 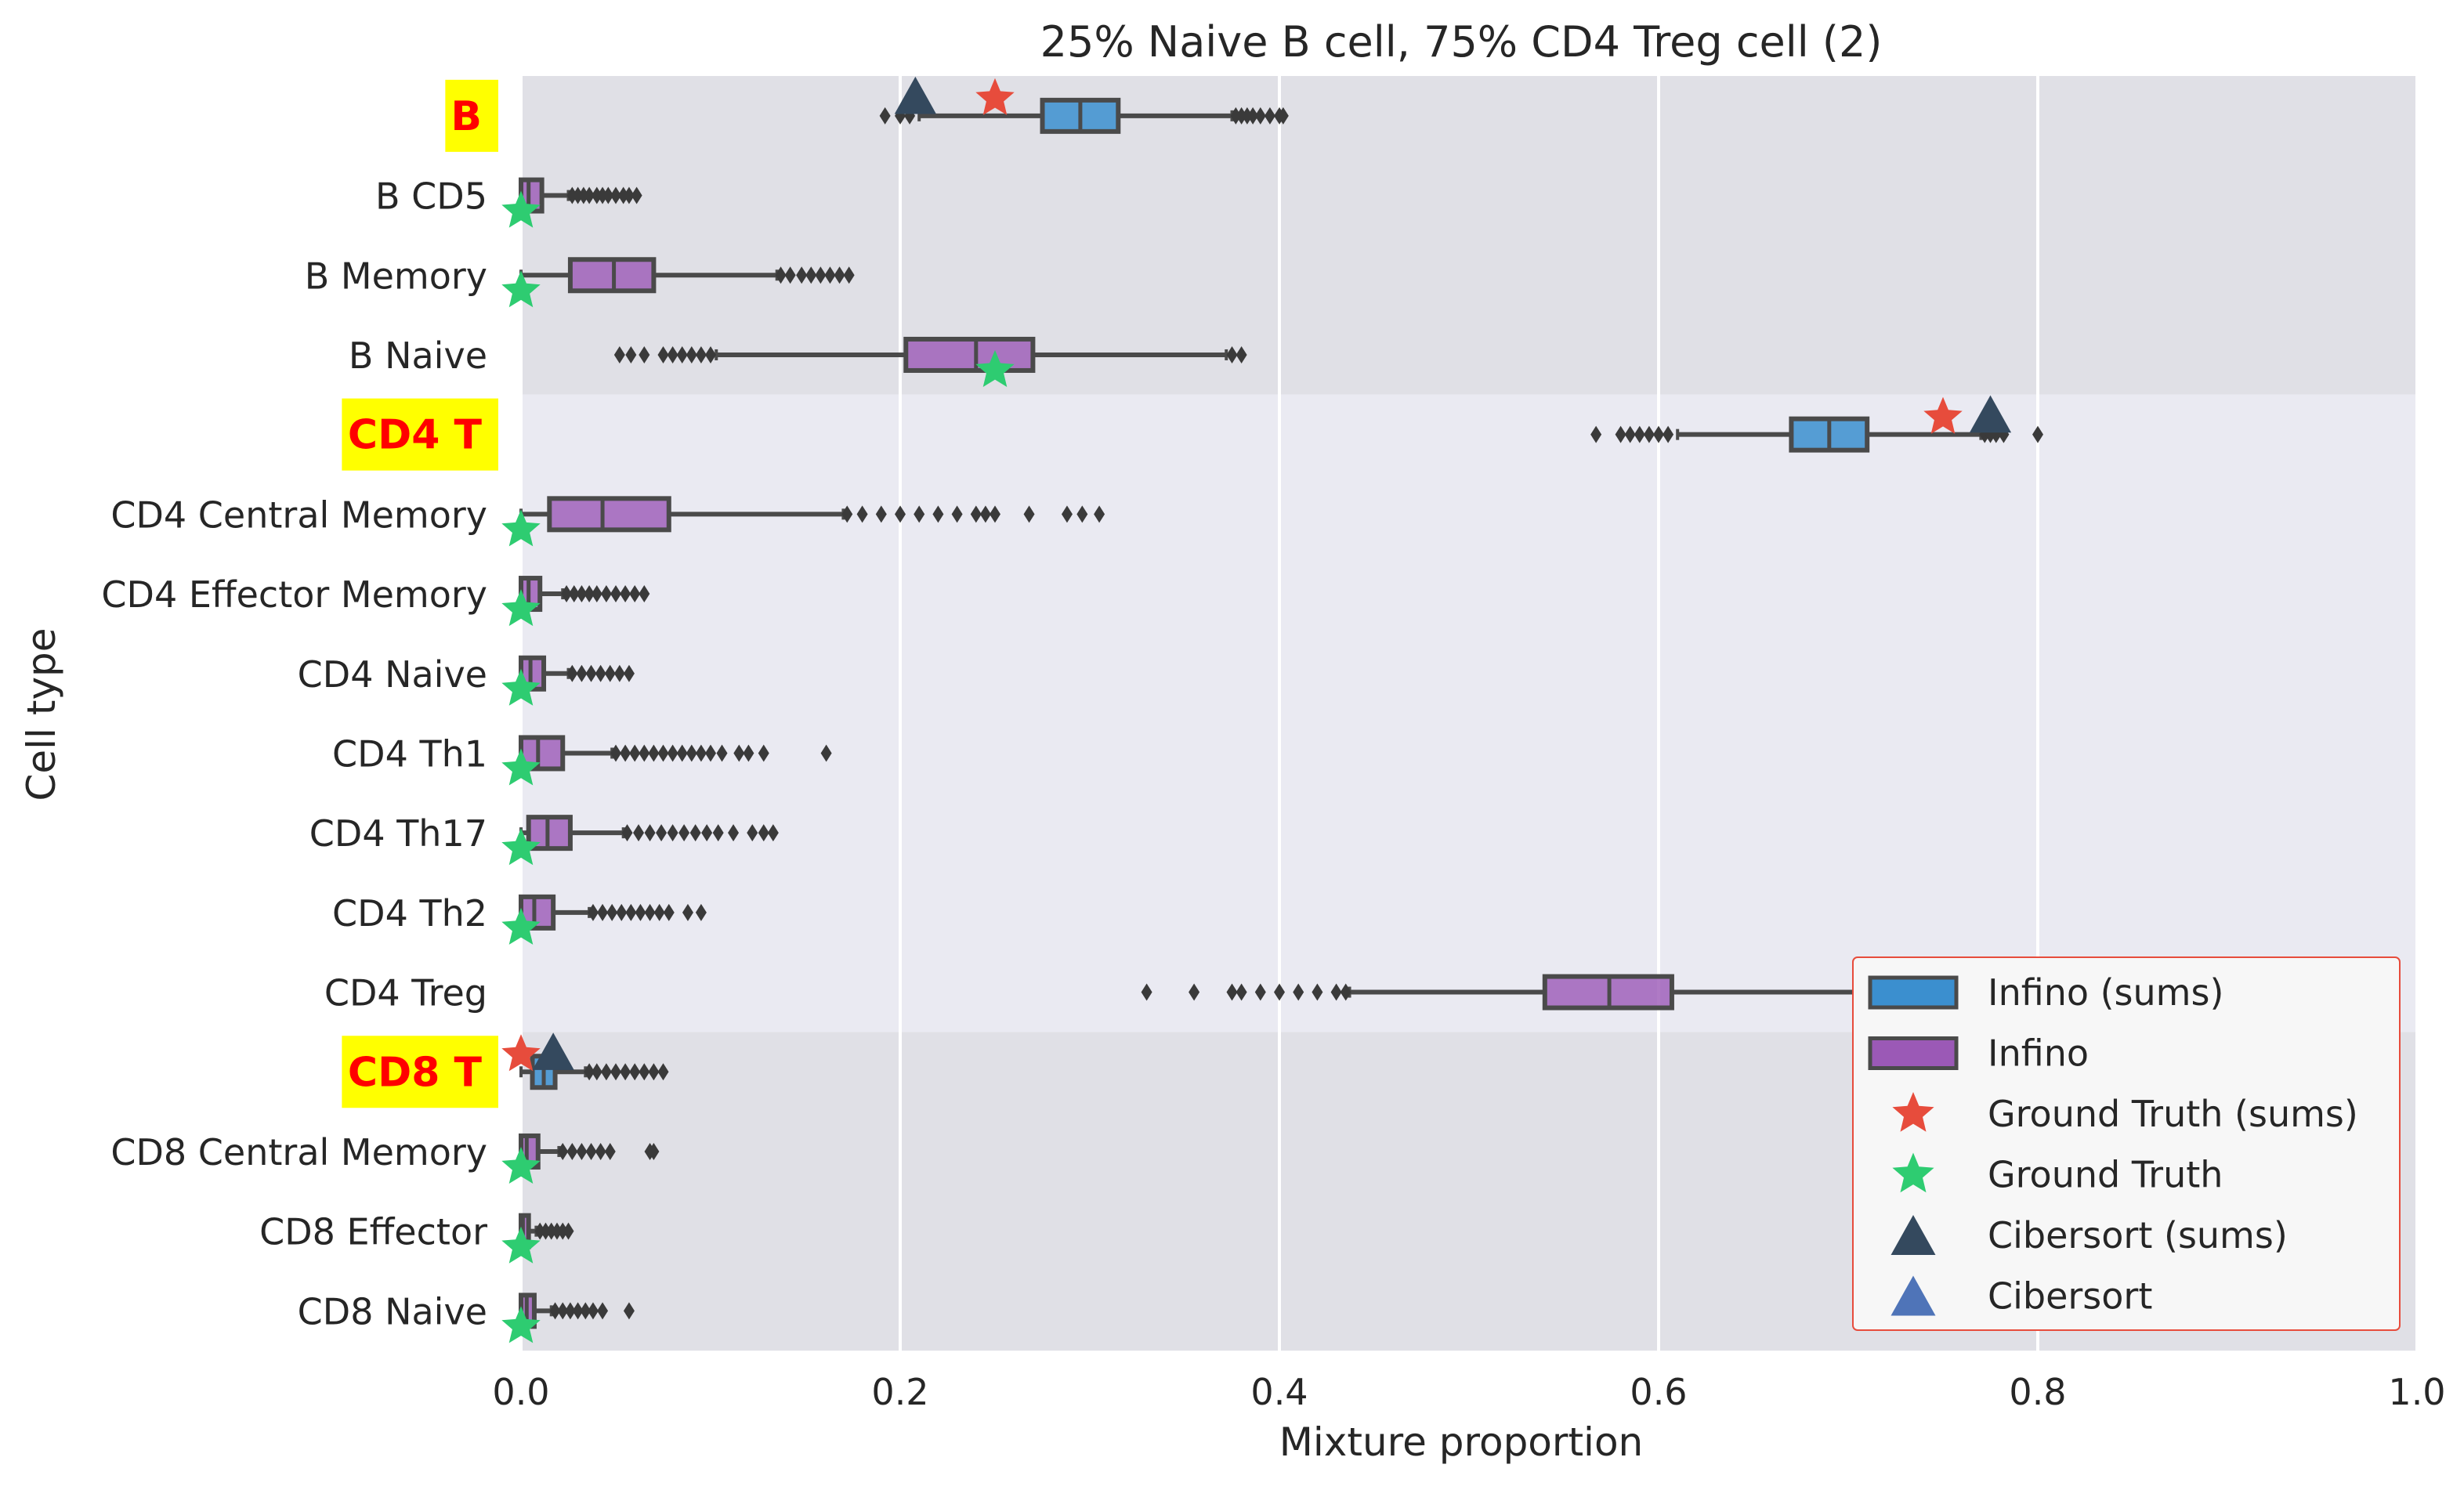 What do you see at coordinates (2105, 992) in the screenshot?
I see `legend-label: Infino (sums)` at bounding box center [2105, 992].